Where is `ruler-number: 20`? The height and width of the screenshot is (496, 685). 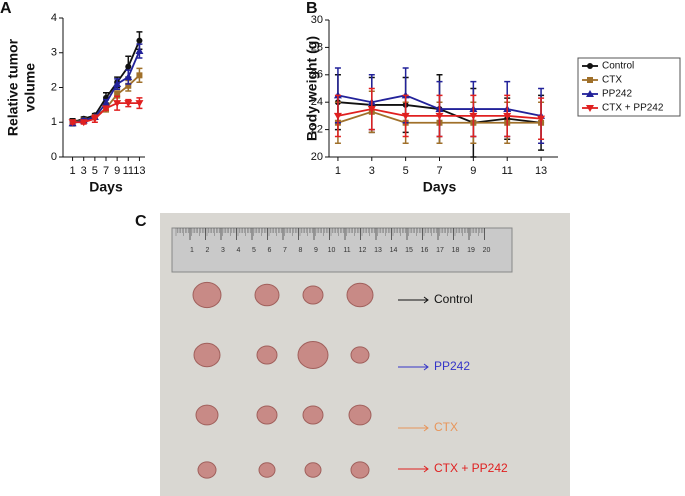
ruler-number: 20 is located at coordinates (487, 250).